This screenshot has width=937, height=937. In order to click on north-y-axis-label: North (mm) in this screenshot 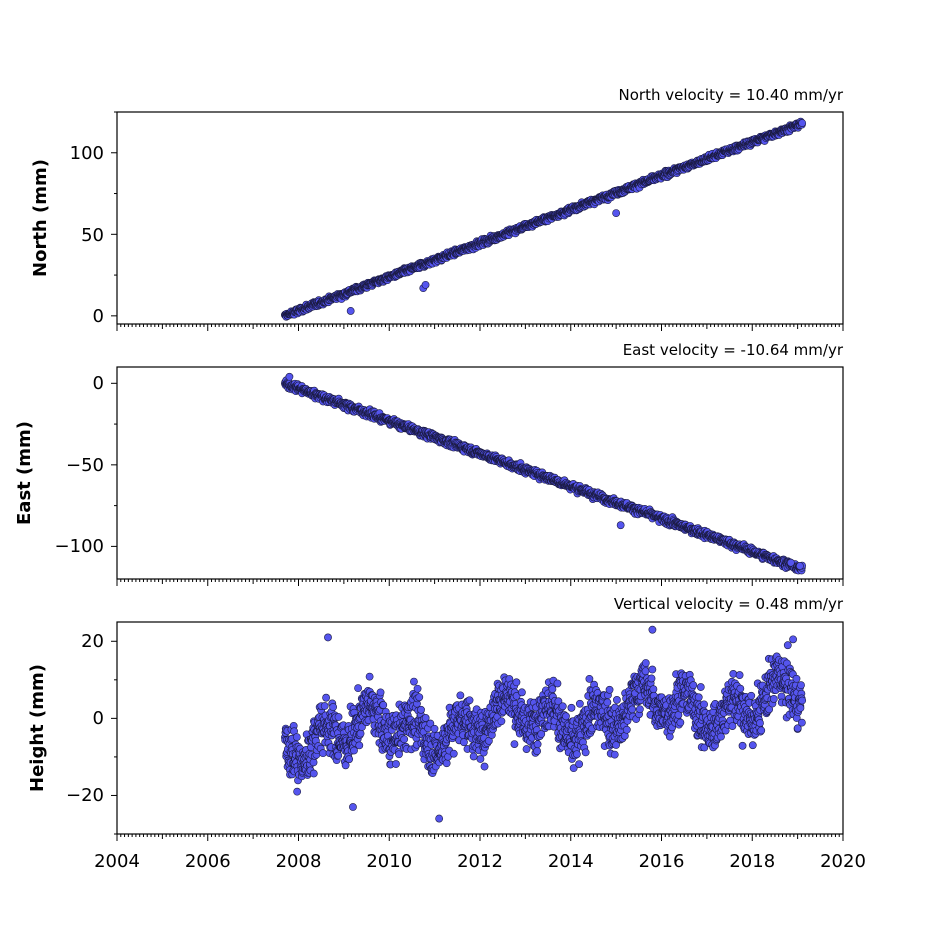, I will do `click(40, 218)`.